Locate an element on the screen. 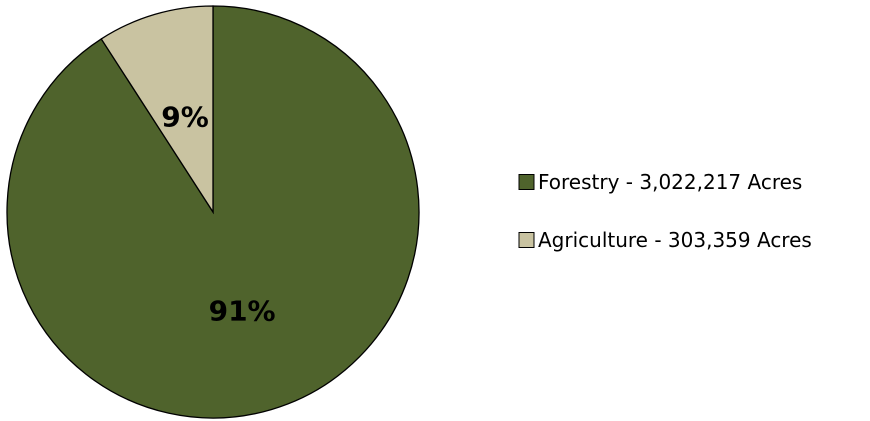 This screenshot has height=421, width=870. pie-slice-labels: 91% 9% is located at coordinates (218, 214).